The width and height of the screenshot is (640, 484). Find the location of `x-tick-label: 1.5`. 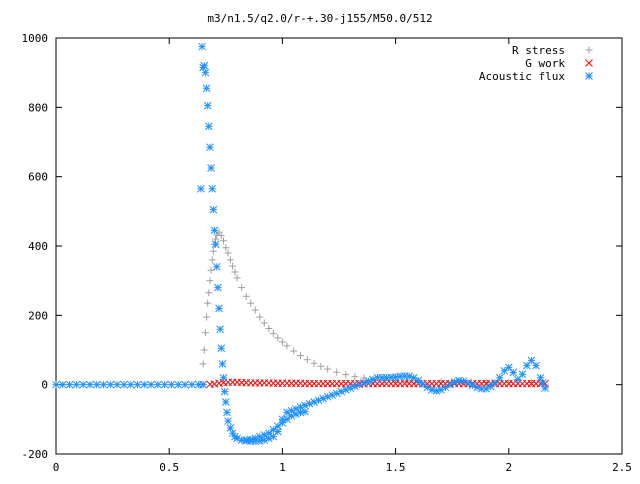

x-tick-label: 1.5 is located at coordinates (396, 467).